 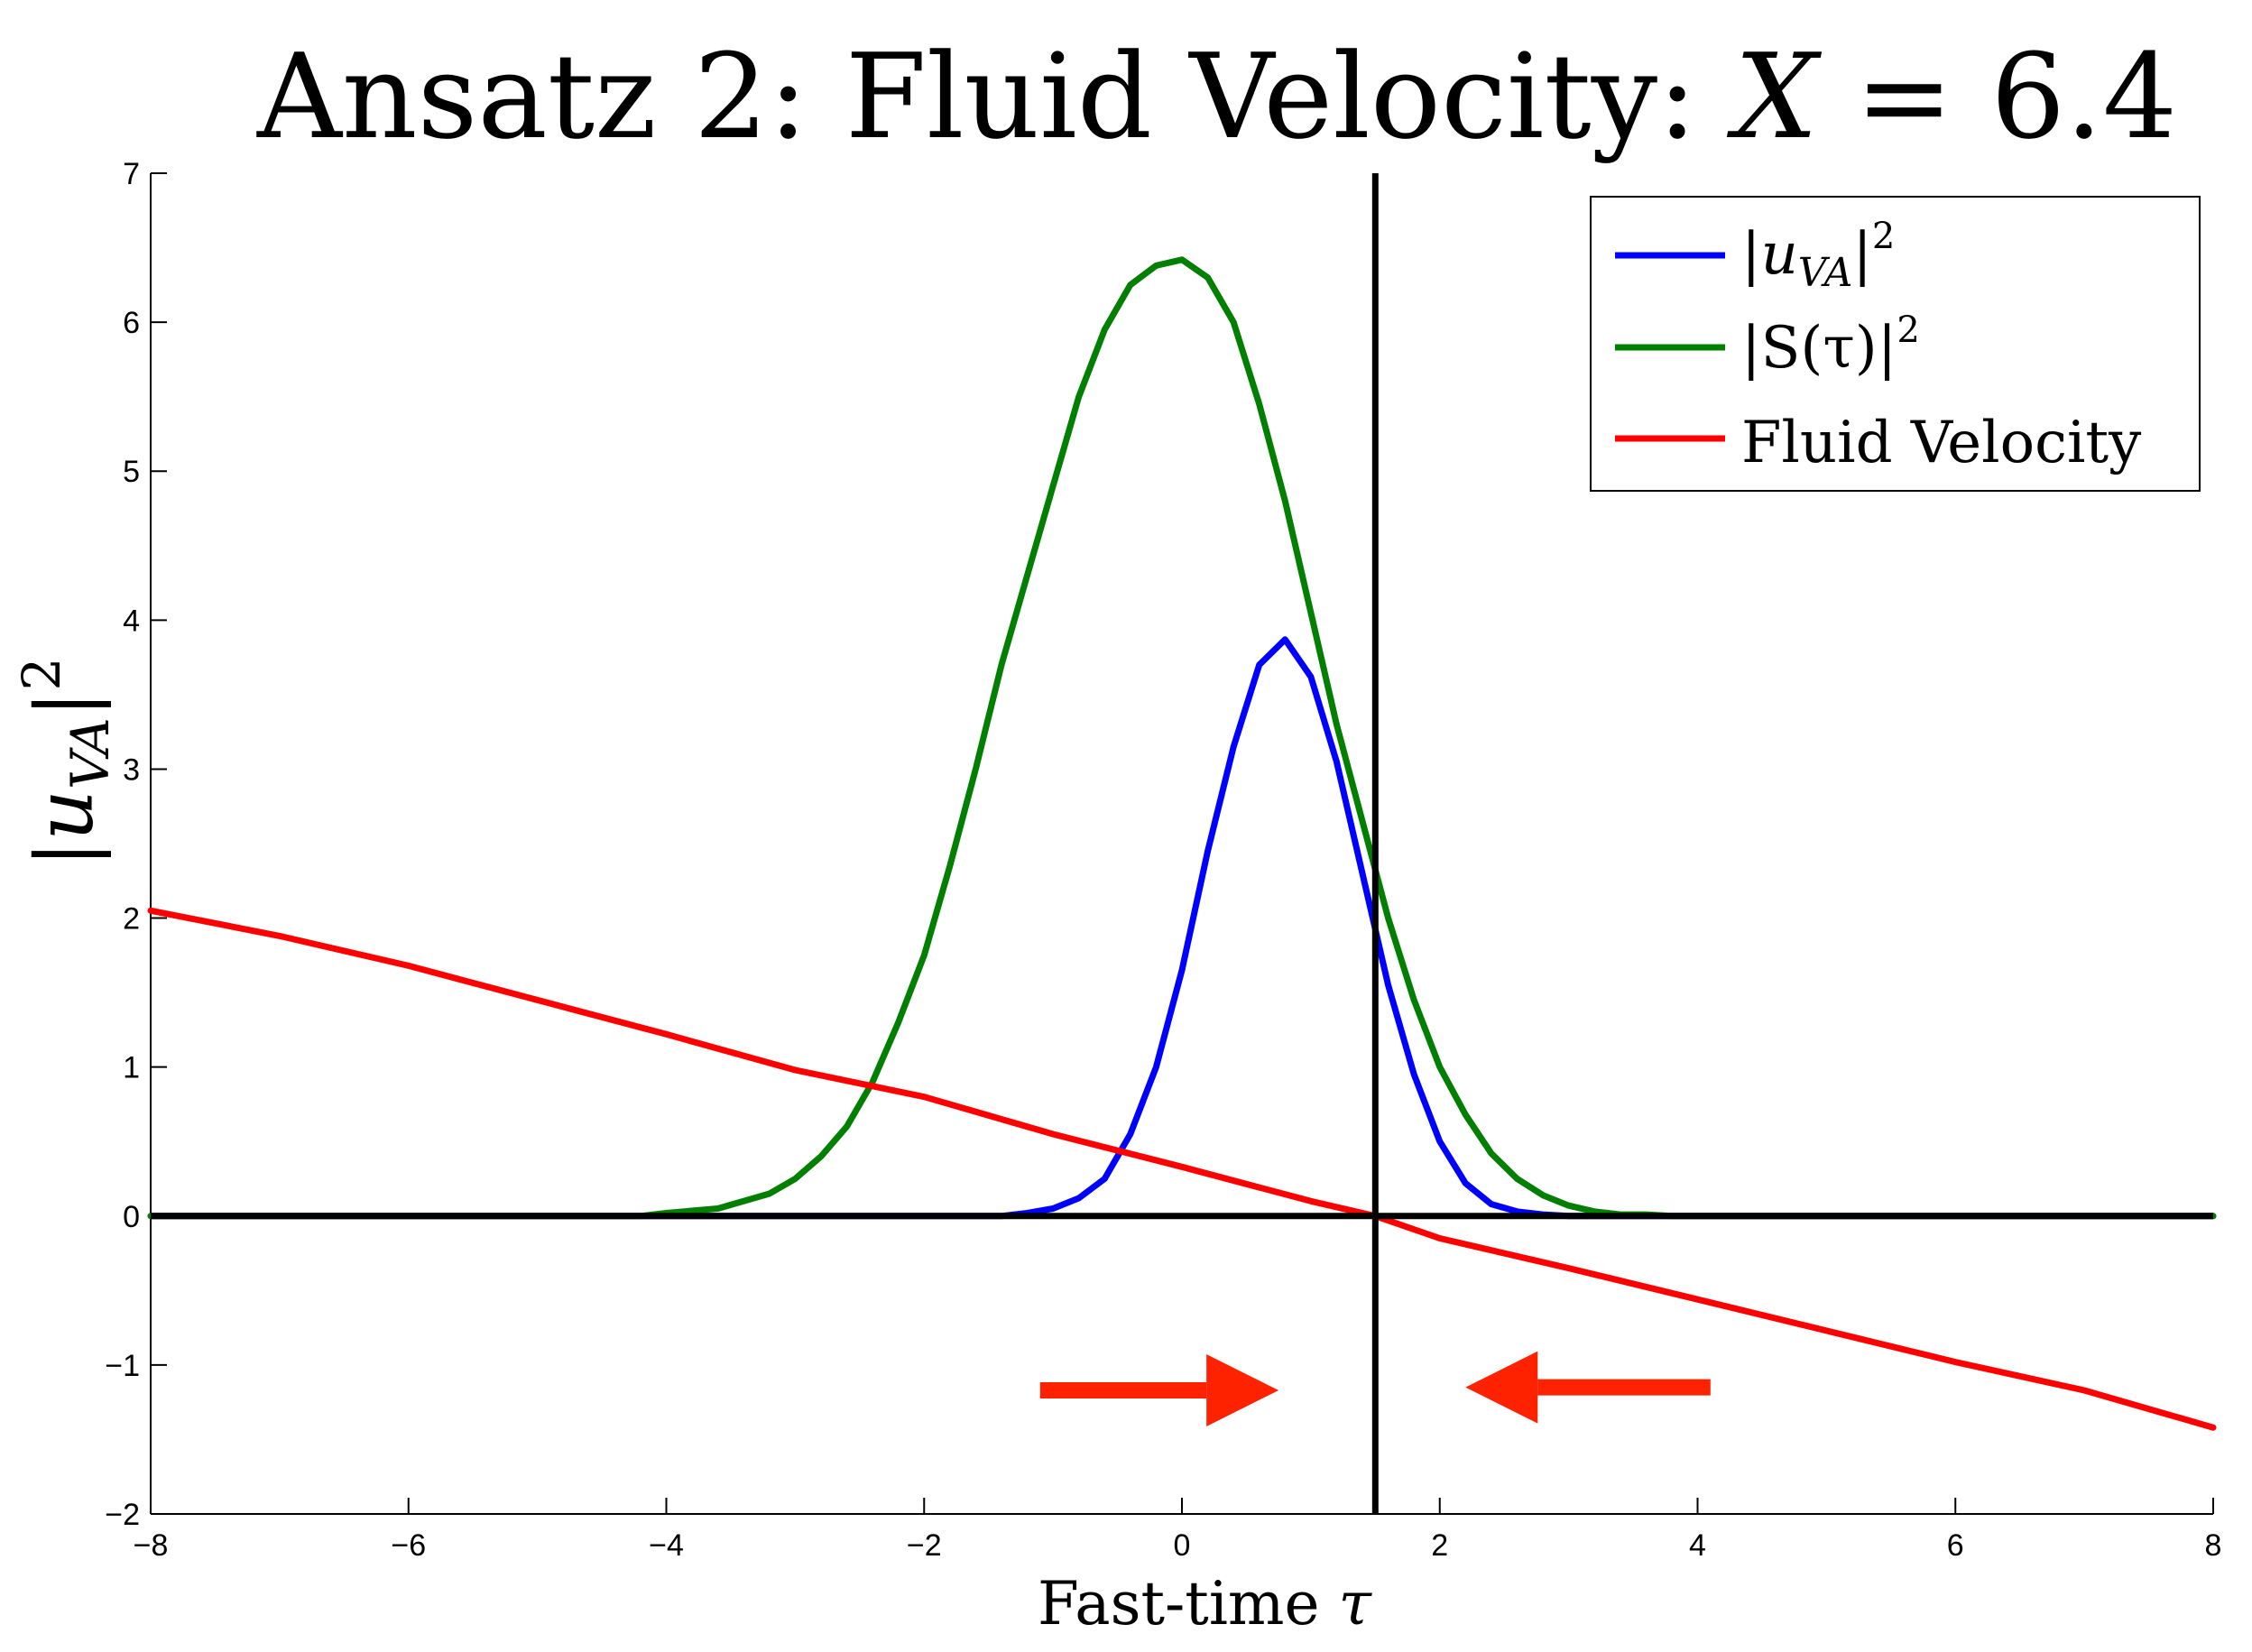 I want to click on legend-box, so click(x=1895, y=344).